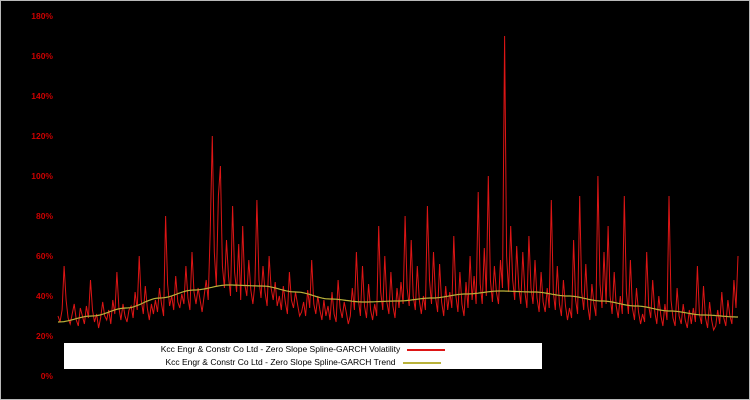 Image resolution: width=750 pixels, height=400 pixels. Describe the element at coordinates (42, 16) in the screenshot. I see `y-tick-label: 180%` at that location.